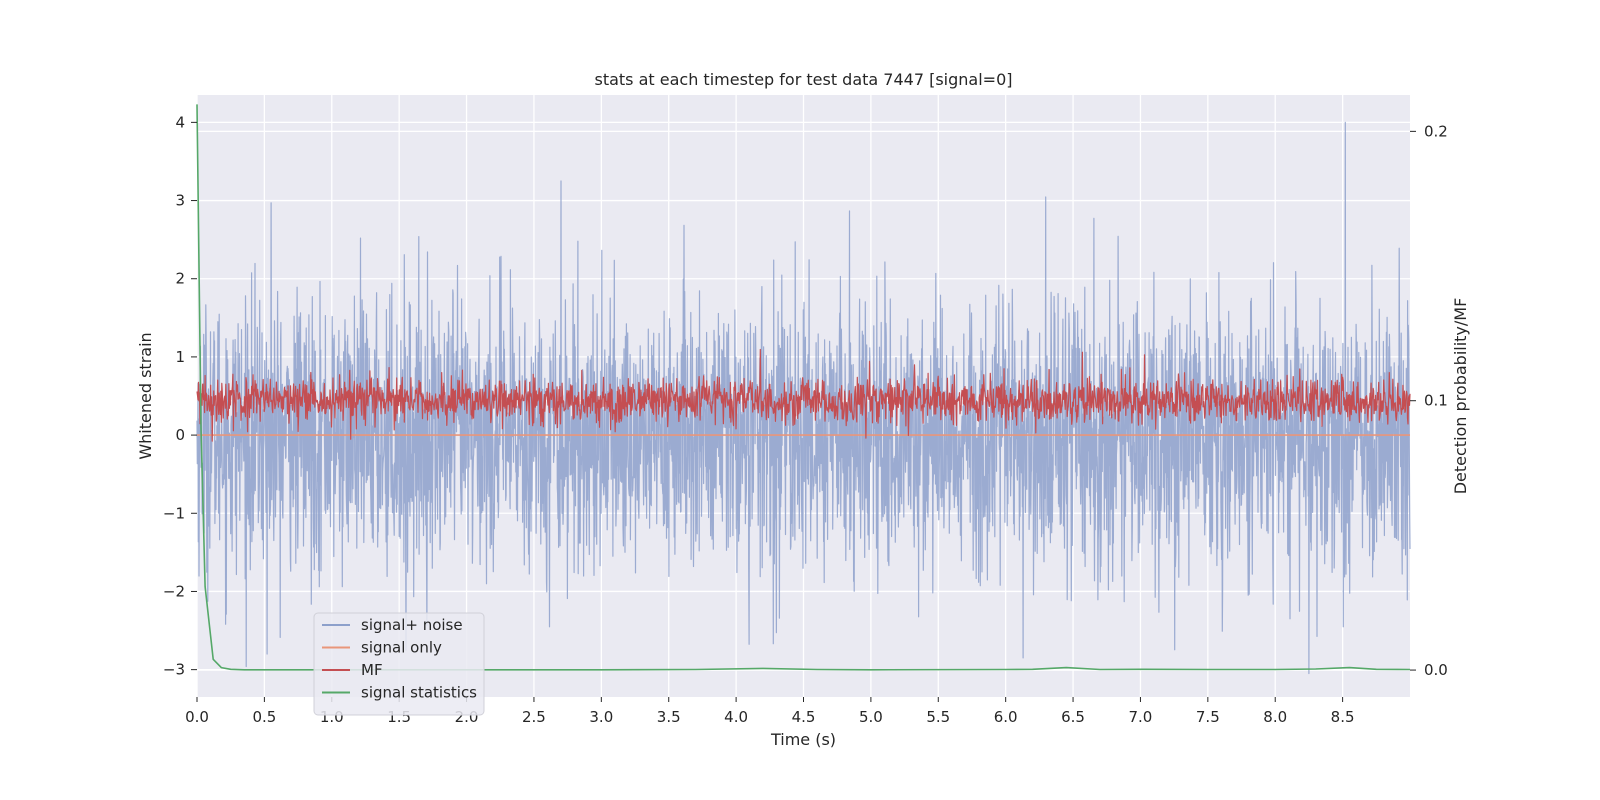 Image resolution: width=1600 pixels, height=800 pixels. Describe the element at coordinates (1460, 396) in the screenshot. I see `y2-axis-label: Detection probability/MF` at that location.